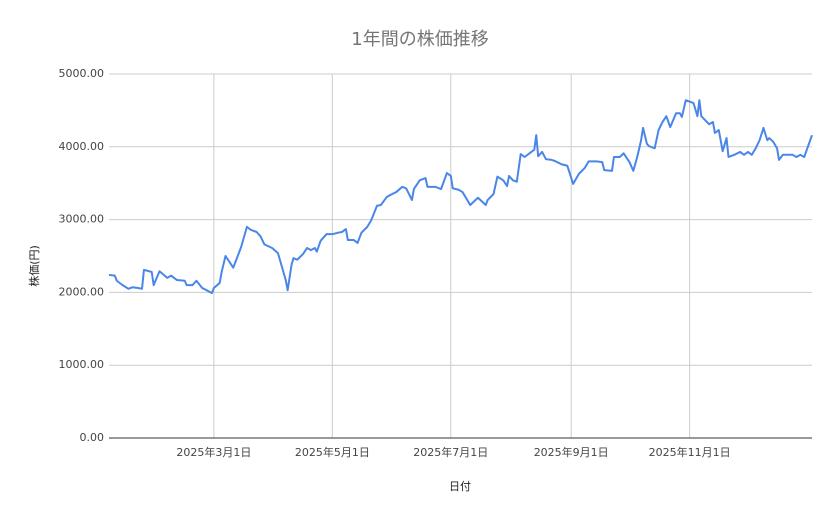 The image size is (839, 519). Describe the element at coordinates (419, 39) in the screenshot. I see `chart-title: 1年間の株価推移` at that location.